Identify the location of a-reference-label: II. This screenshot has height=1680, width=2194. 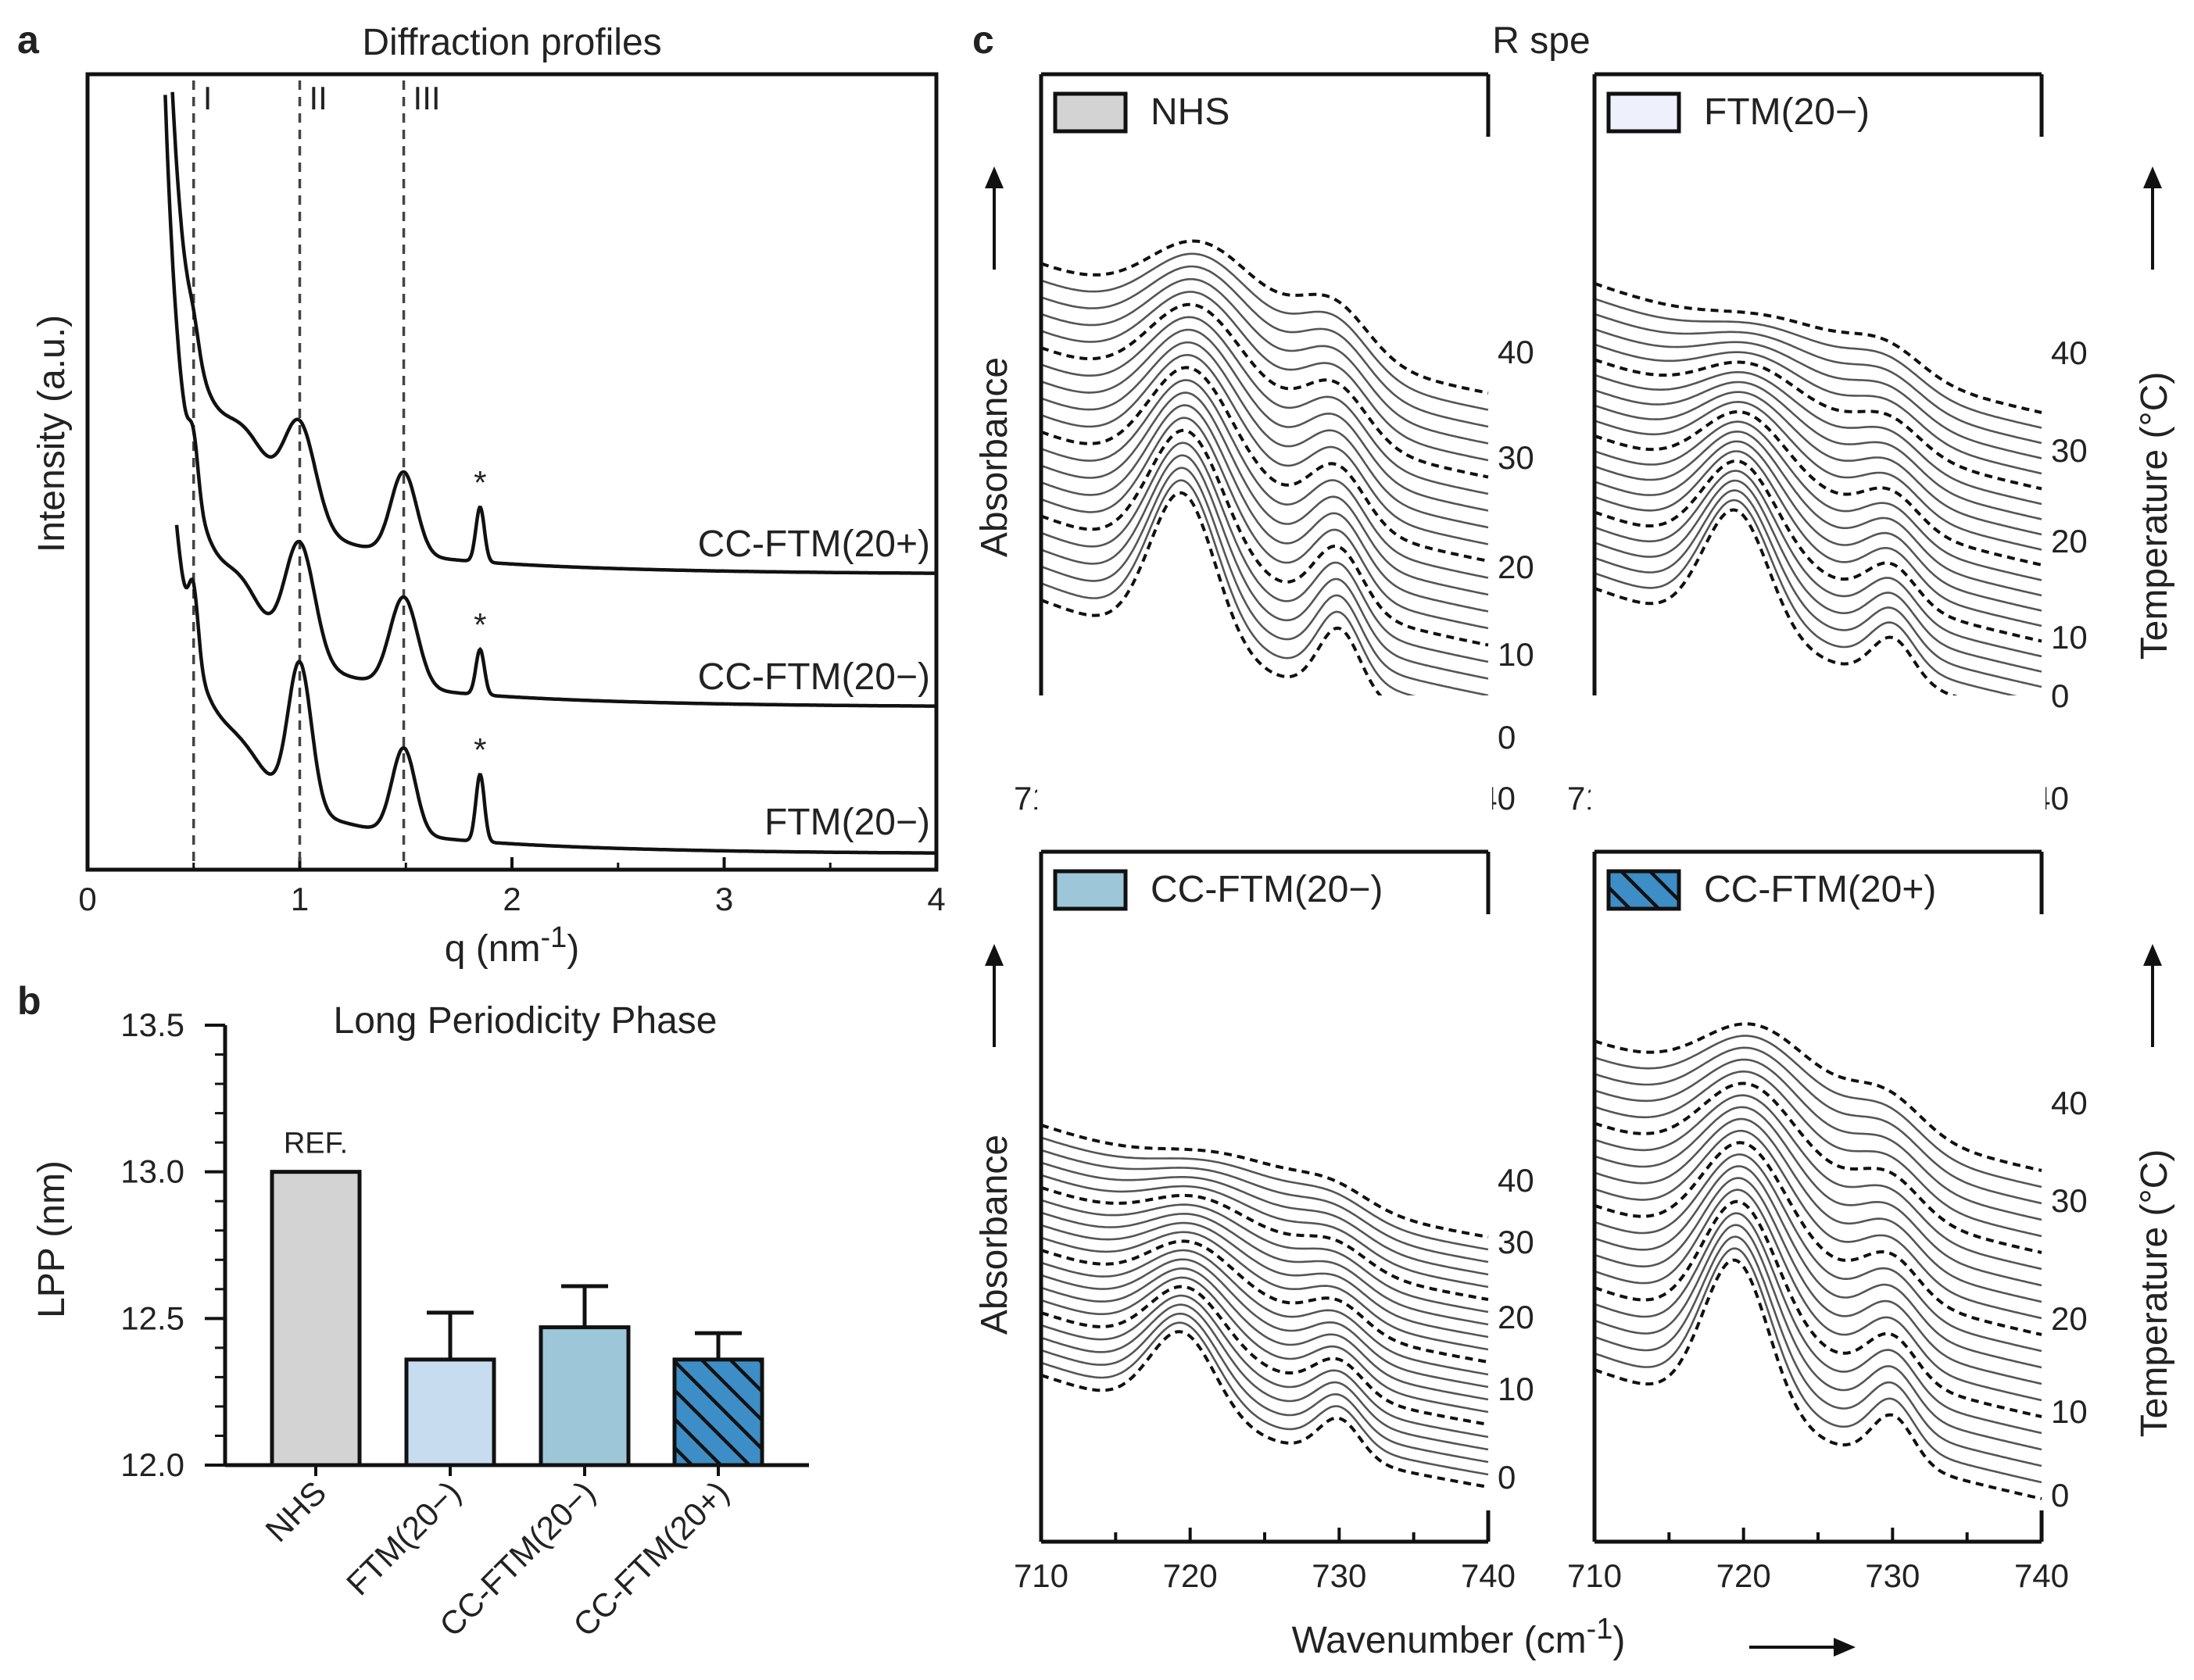
(318, 98).